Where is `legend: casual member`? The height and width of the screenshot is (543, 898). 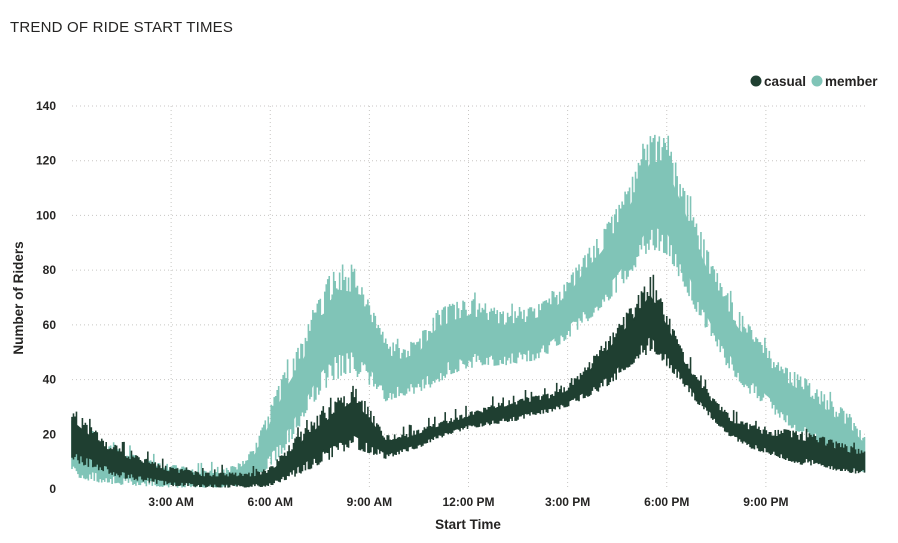 legend: casual member is located at coordinates (814, 81).